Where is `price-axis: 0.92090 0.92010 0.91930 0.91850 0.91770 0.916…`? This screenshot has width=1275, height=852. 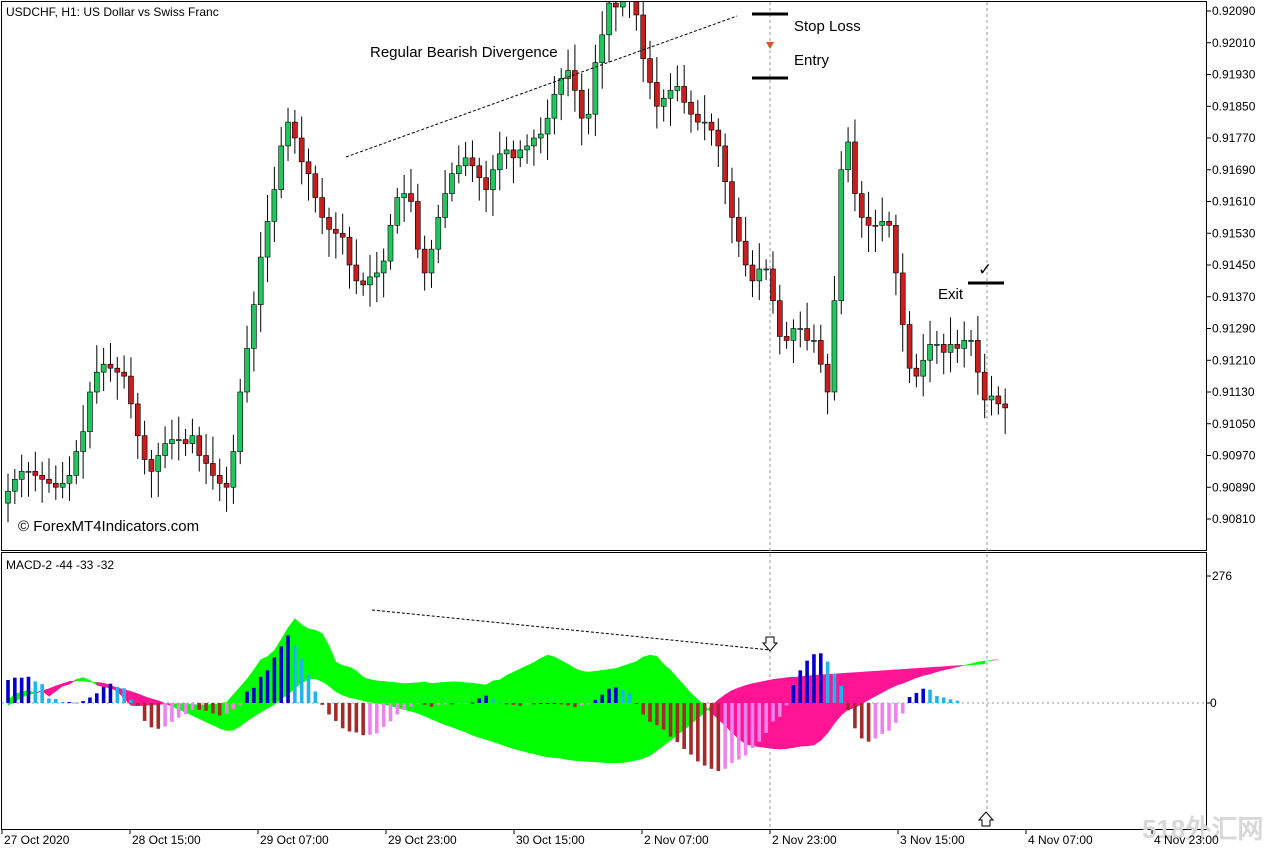 price-axis: 0.92090 0.92010 0.91930 0.91850 0.91770 0.916… is located at coordinates (1231, 265).